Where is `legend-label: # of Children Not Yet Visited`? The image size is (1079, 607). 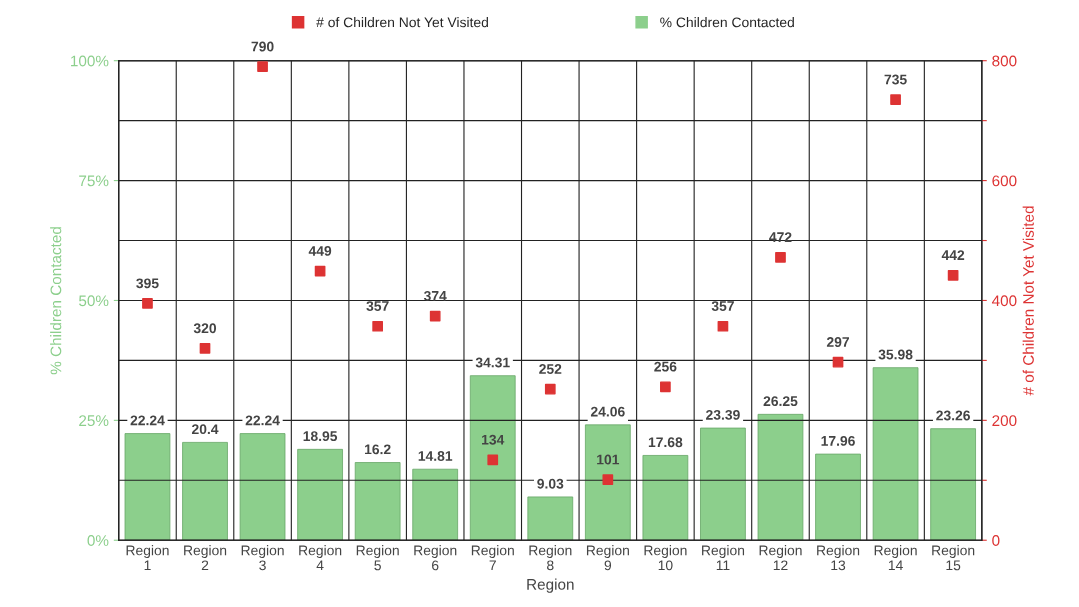
legend-label: # of Children Not Yet Visited is located at coordinates (402, 22).